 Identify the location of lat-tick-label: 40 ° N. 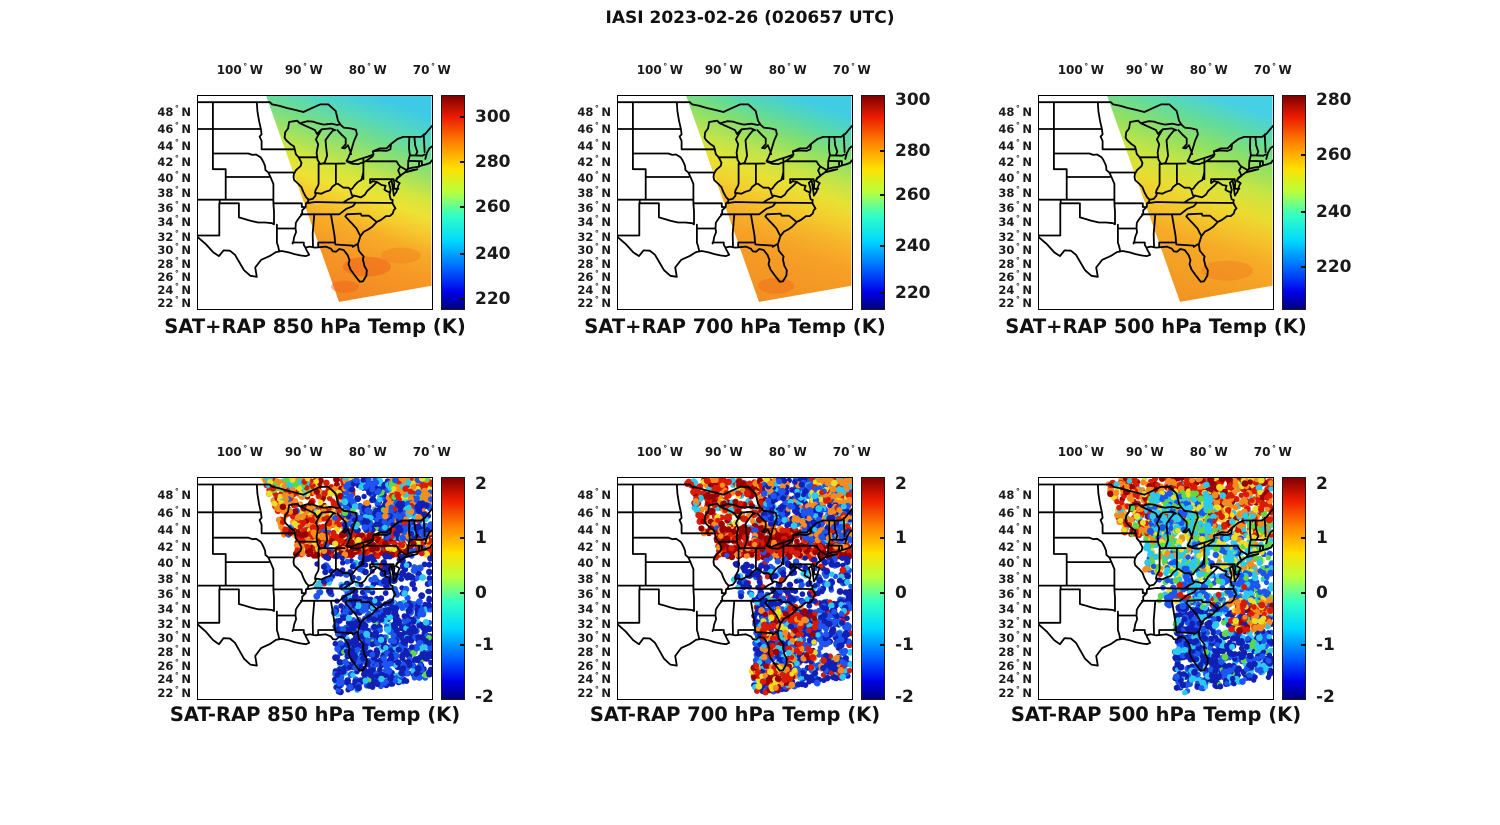
(594, 563).